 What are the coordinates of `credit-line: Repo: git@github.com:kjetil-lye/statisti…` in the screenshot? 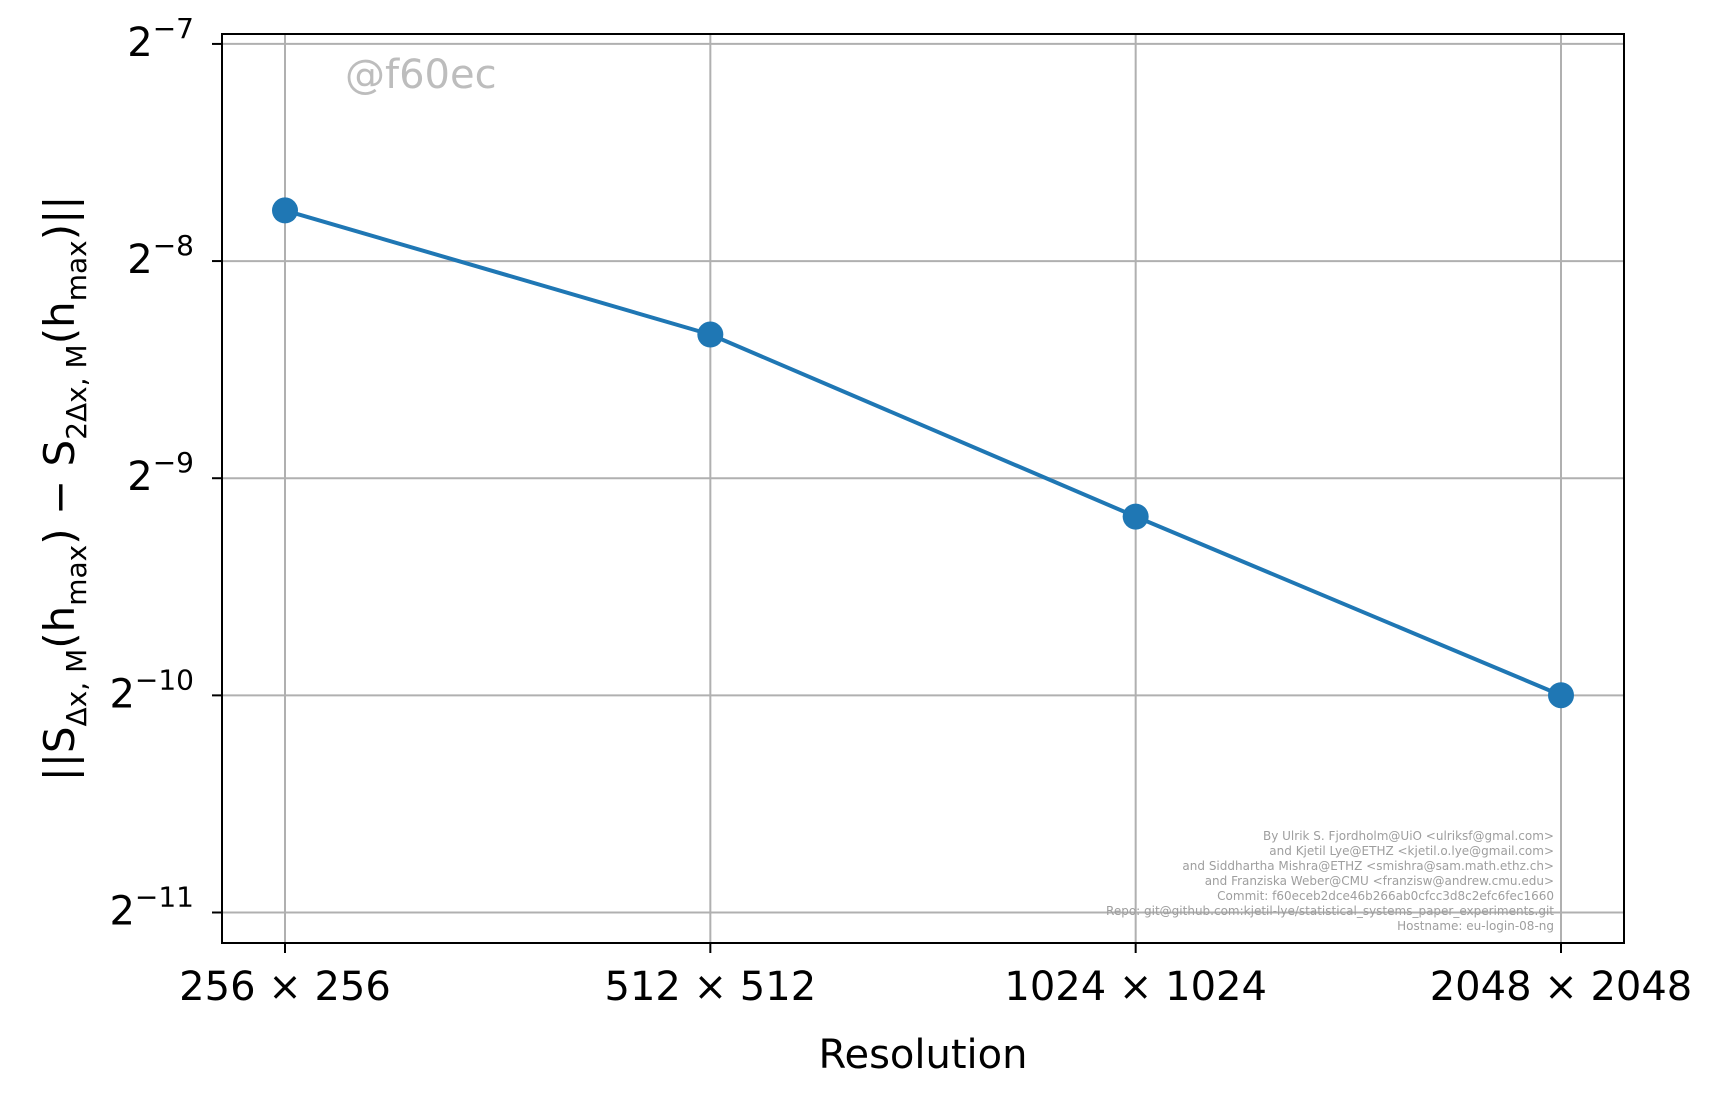 It's located at (1330, 911).